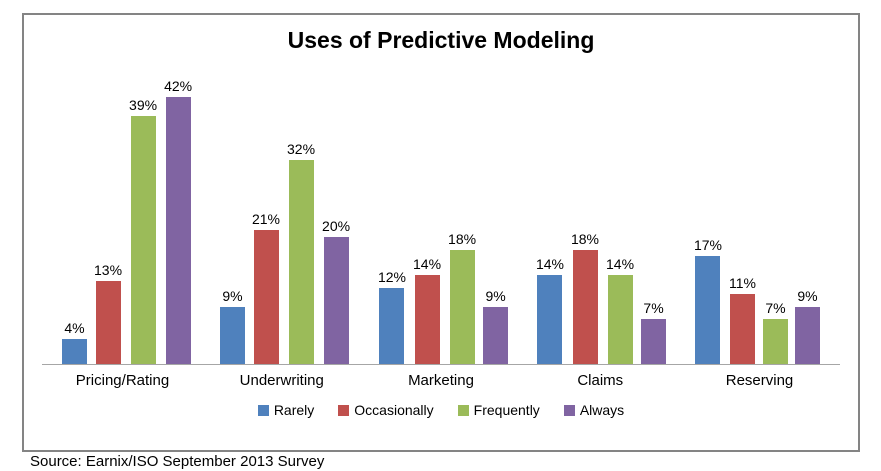 The image size is (881, 471). I want to click on bar-value-label: 32%, so click(301, 149).